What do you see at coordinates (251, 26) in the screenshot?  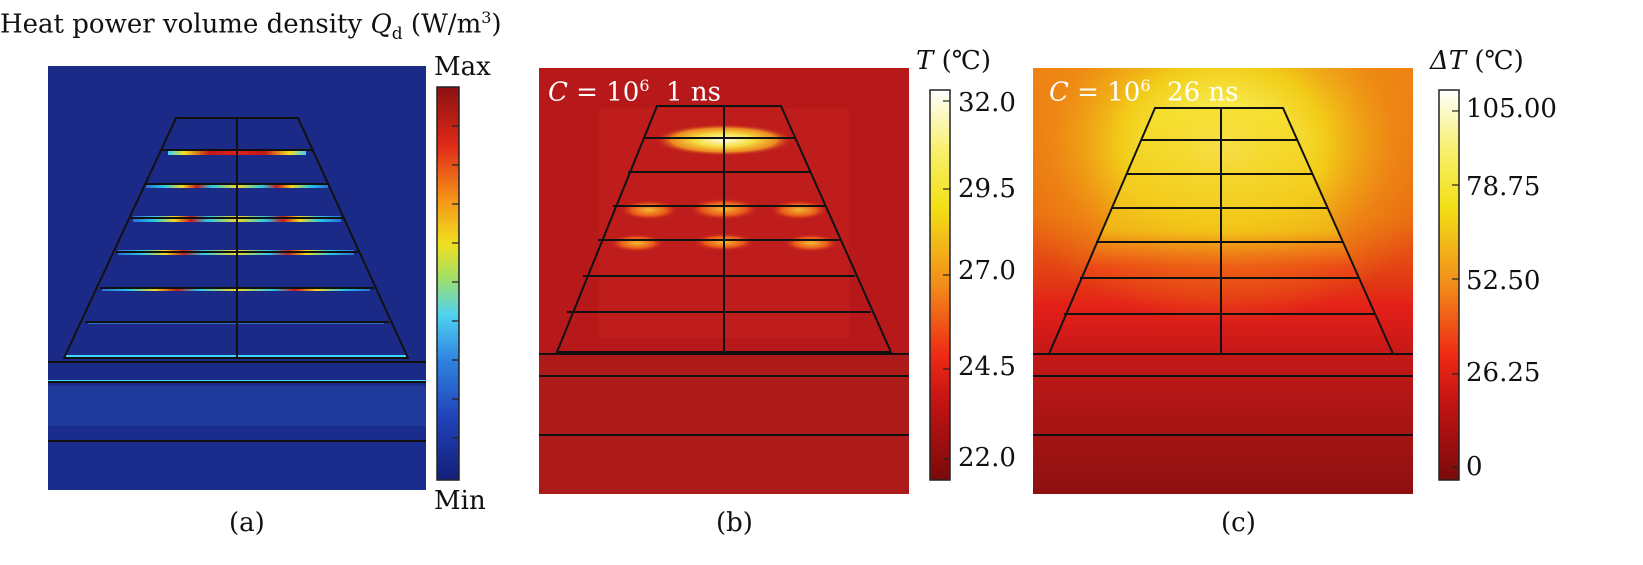 I see `figure-title: Heat power volume density Qd (W/m3)` at bounding box center [251, 26].